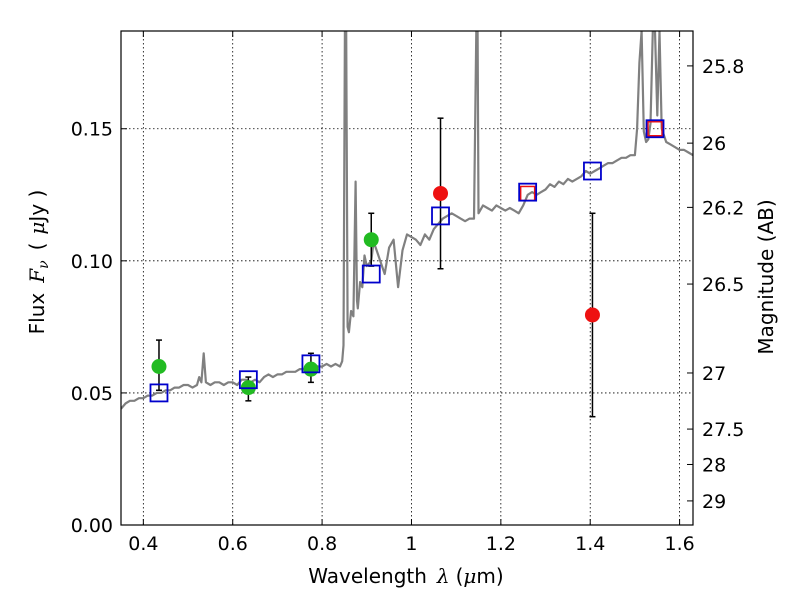 The image size is (800, 600). I want to click on x-tick-label: 1.6, so click(679, 544).